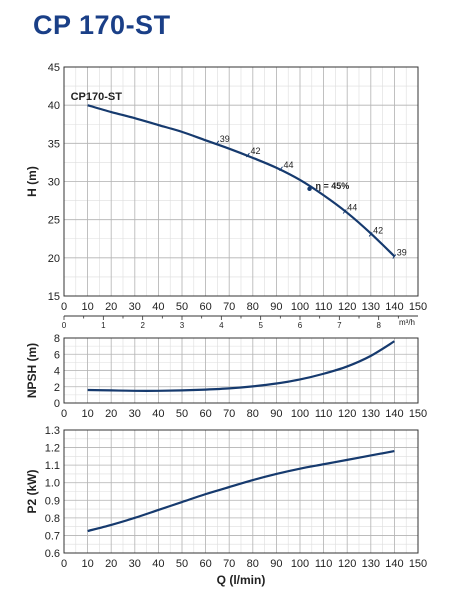 This screenshot has width=462, height=605. I want to click on power-x-tick-label: 20, so click(111, 564).